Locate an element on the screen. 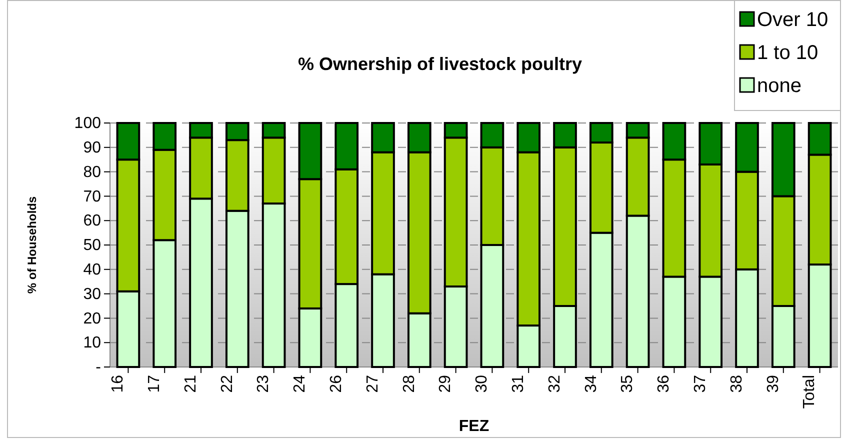  y-axis-title: % of Households is located at coordinates (32, 245).